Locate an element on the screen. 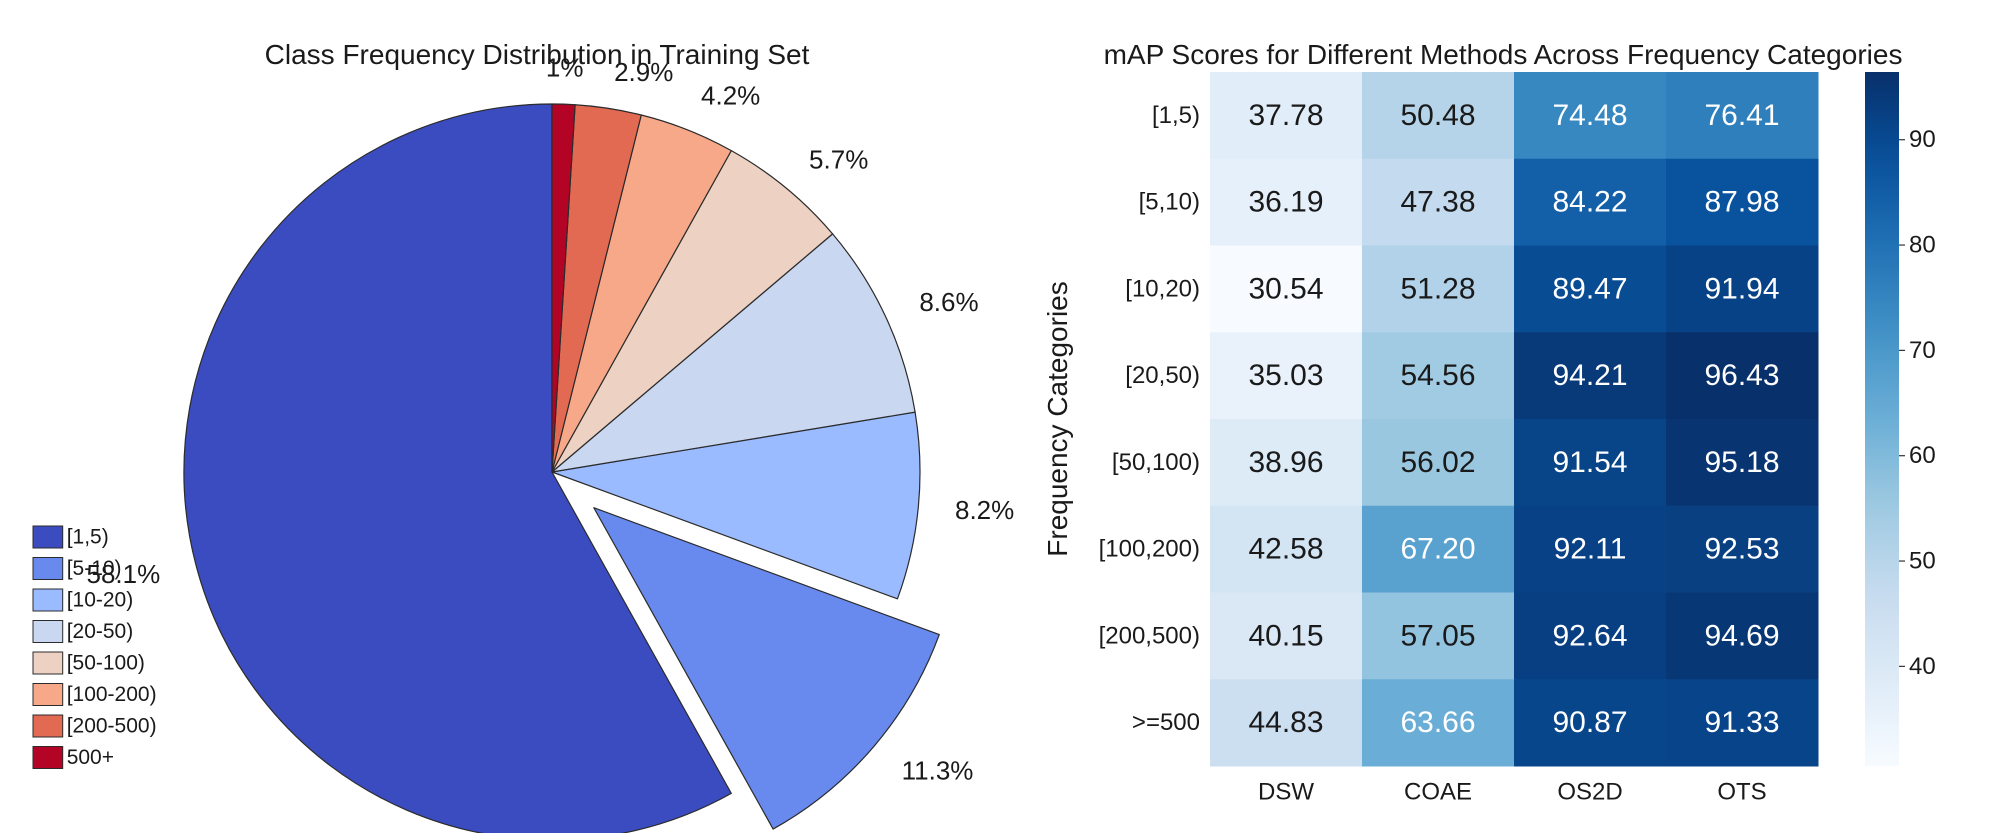  pie-value-label: 5.7% is located at coordinates (838, 159).